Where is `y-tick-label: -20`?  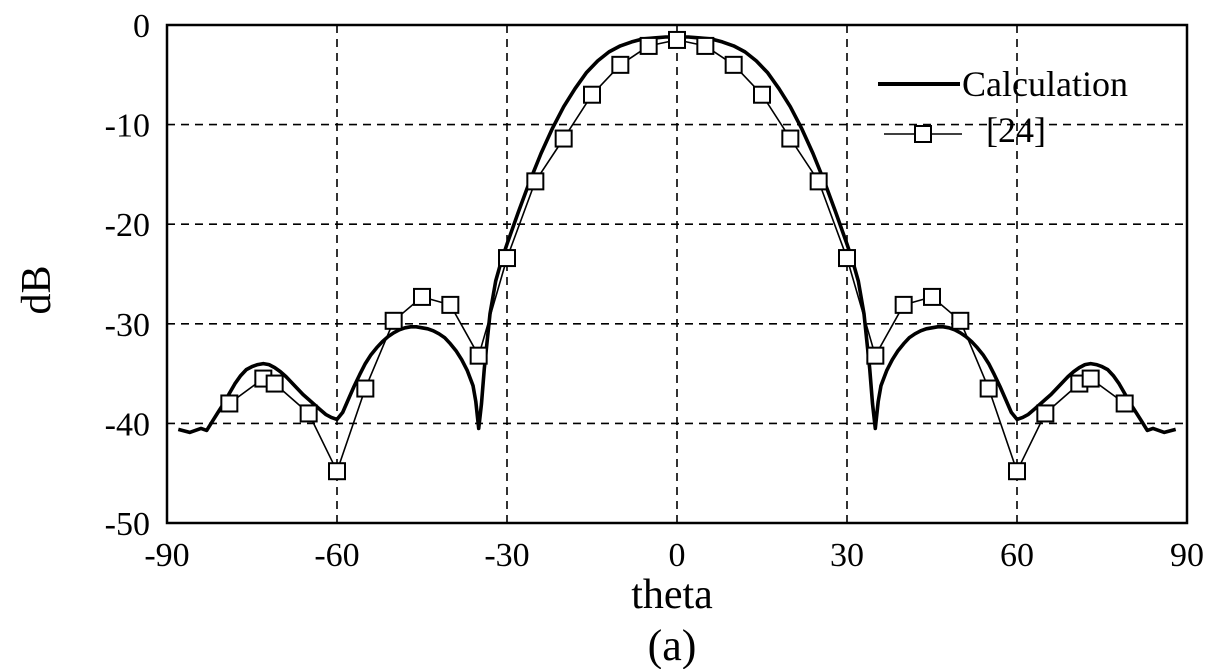
y-tick-label: -20 is located at coordinates (127, 225).